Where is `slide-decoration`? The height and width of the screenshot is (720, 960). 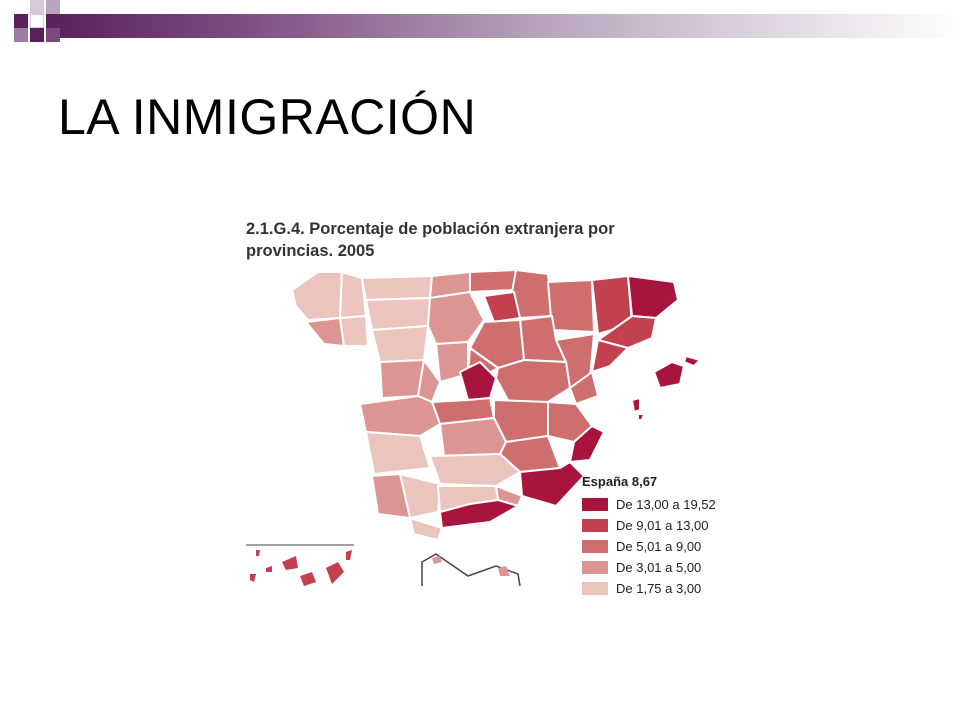 slide-decoration is located at coordinates (480, 30).